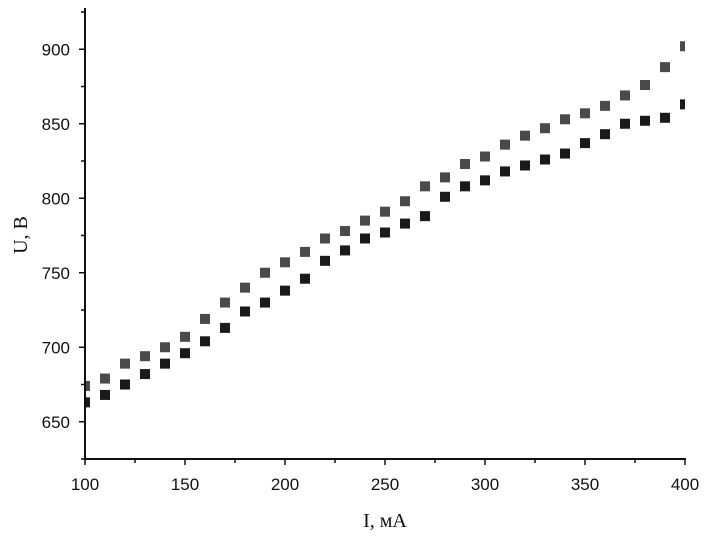 The image size is (709, 542). I want to click on x-tick-label: 150, so click(185, 484).